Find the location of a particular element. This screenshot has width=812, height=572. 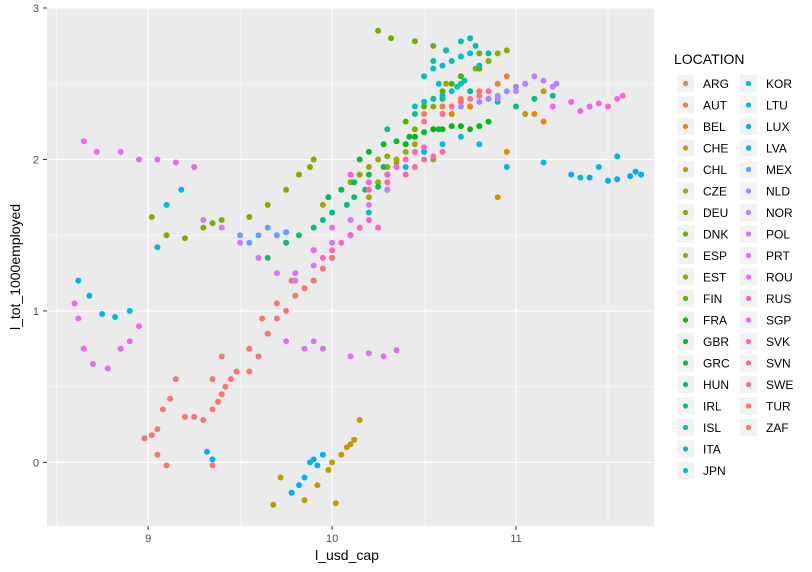

legend-swatch-zaf is located at coordinates (748, 427).